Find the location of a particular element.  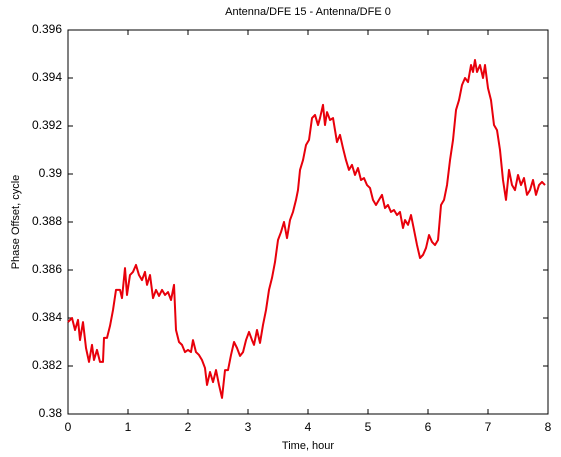

chart-title: Antenna/DFE 15 - Antenna/DFE 0 is located at coordinates (308, 12).